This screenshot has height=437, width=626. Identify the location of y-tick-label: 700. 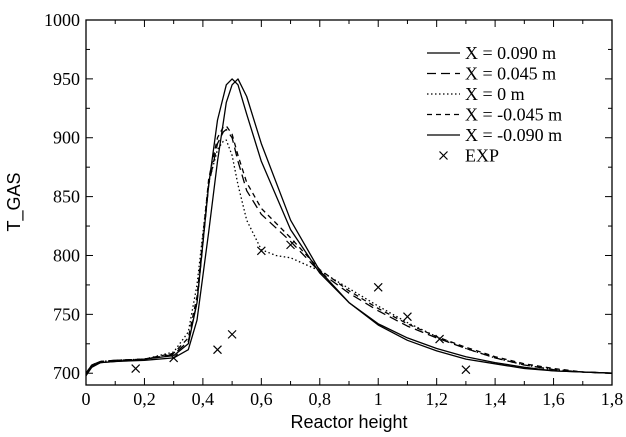
(66, 373).